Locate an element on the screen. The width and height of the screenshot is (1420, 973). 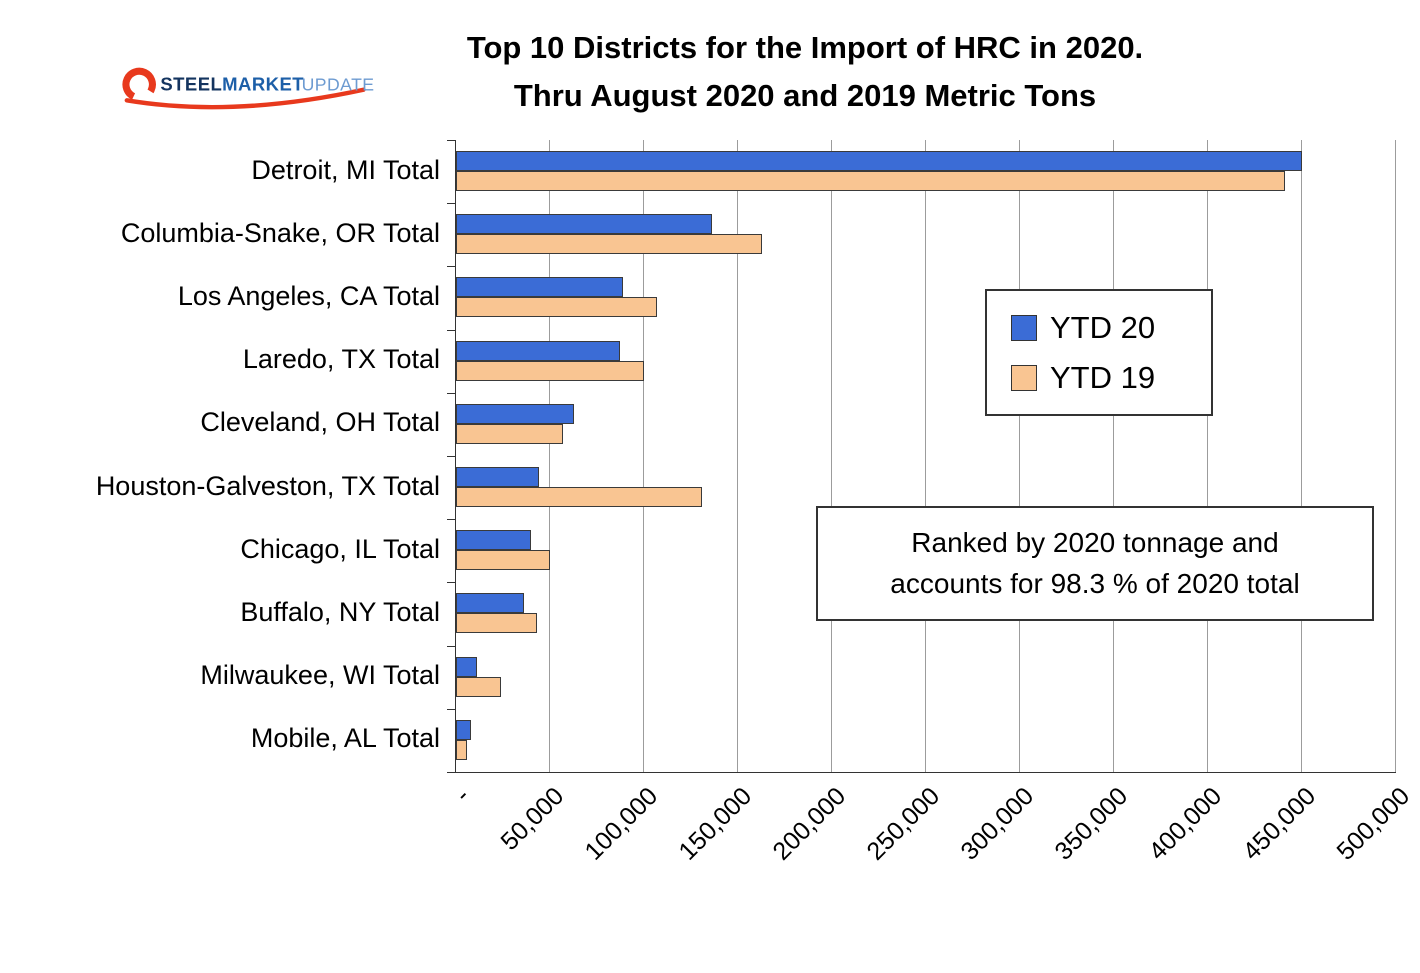
x-tick-label: 400,000 is located at coordinates (1185, 824).